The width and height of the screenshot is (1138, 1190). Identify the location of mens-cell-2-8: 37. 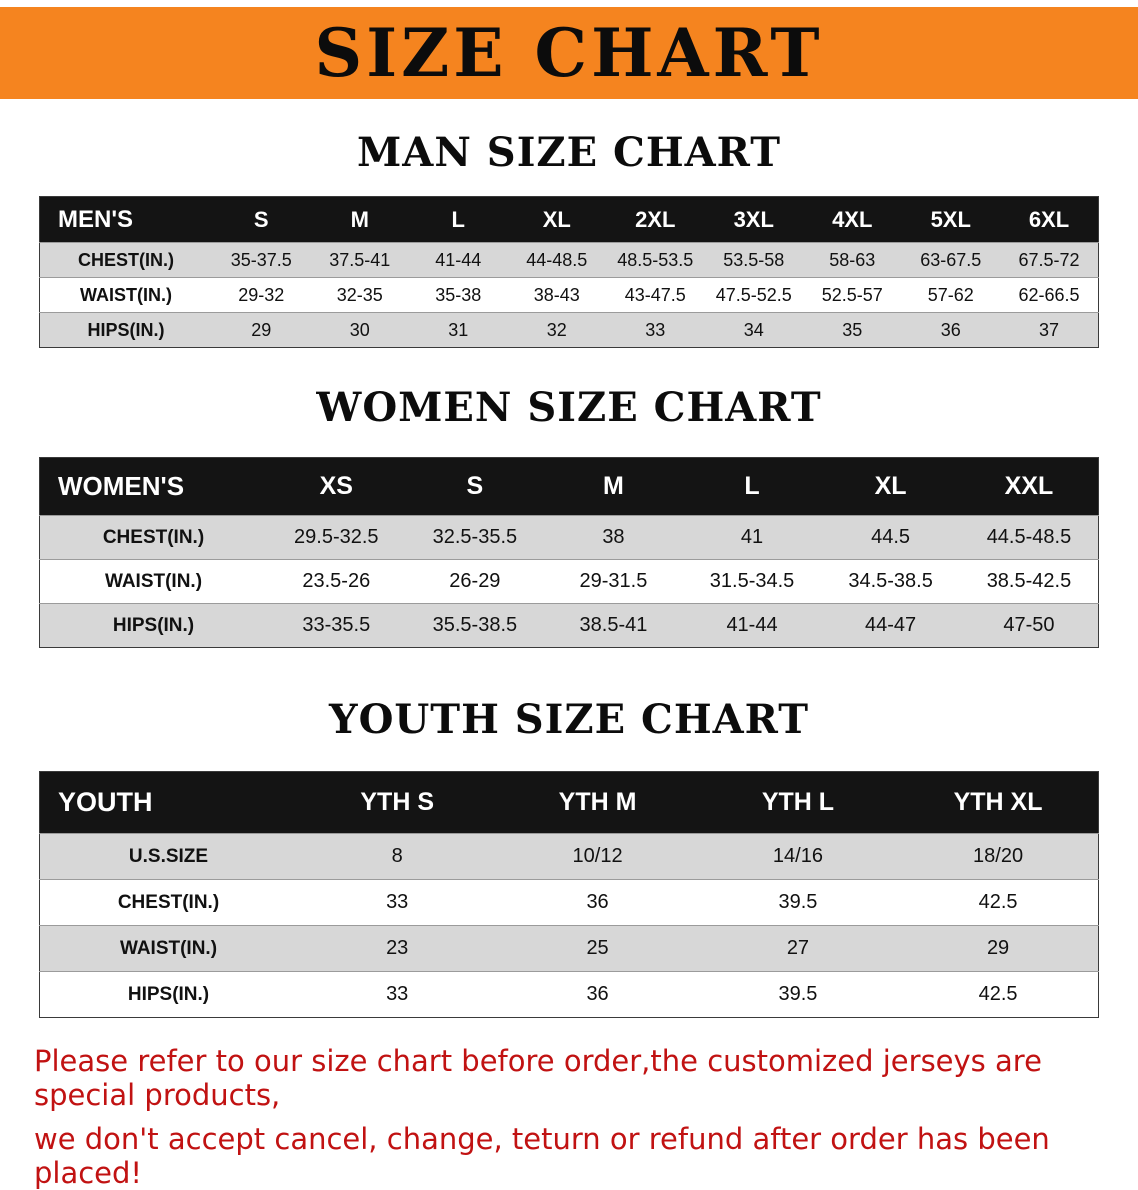
(1049, 330).